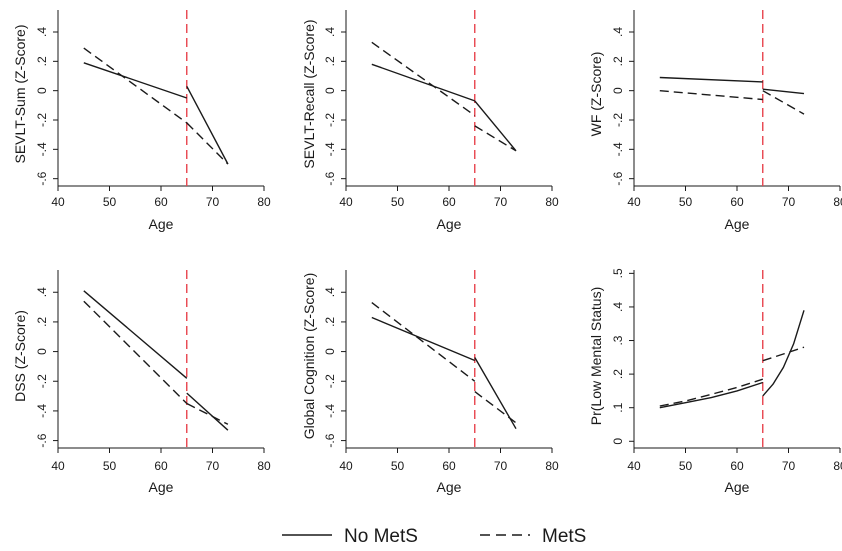 The width and height of the screenshot is (842, 551). What do you see at coordinates (596, 356) in the screenshot?
I see `y-axis-title: Pr(Low Mental Status)` at bounding box center [596, 356].